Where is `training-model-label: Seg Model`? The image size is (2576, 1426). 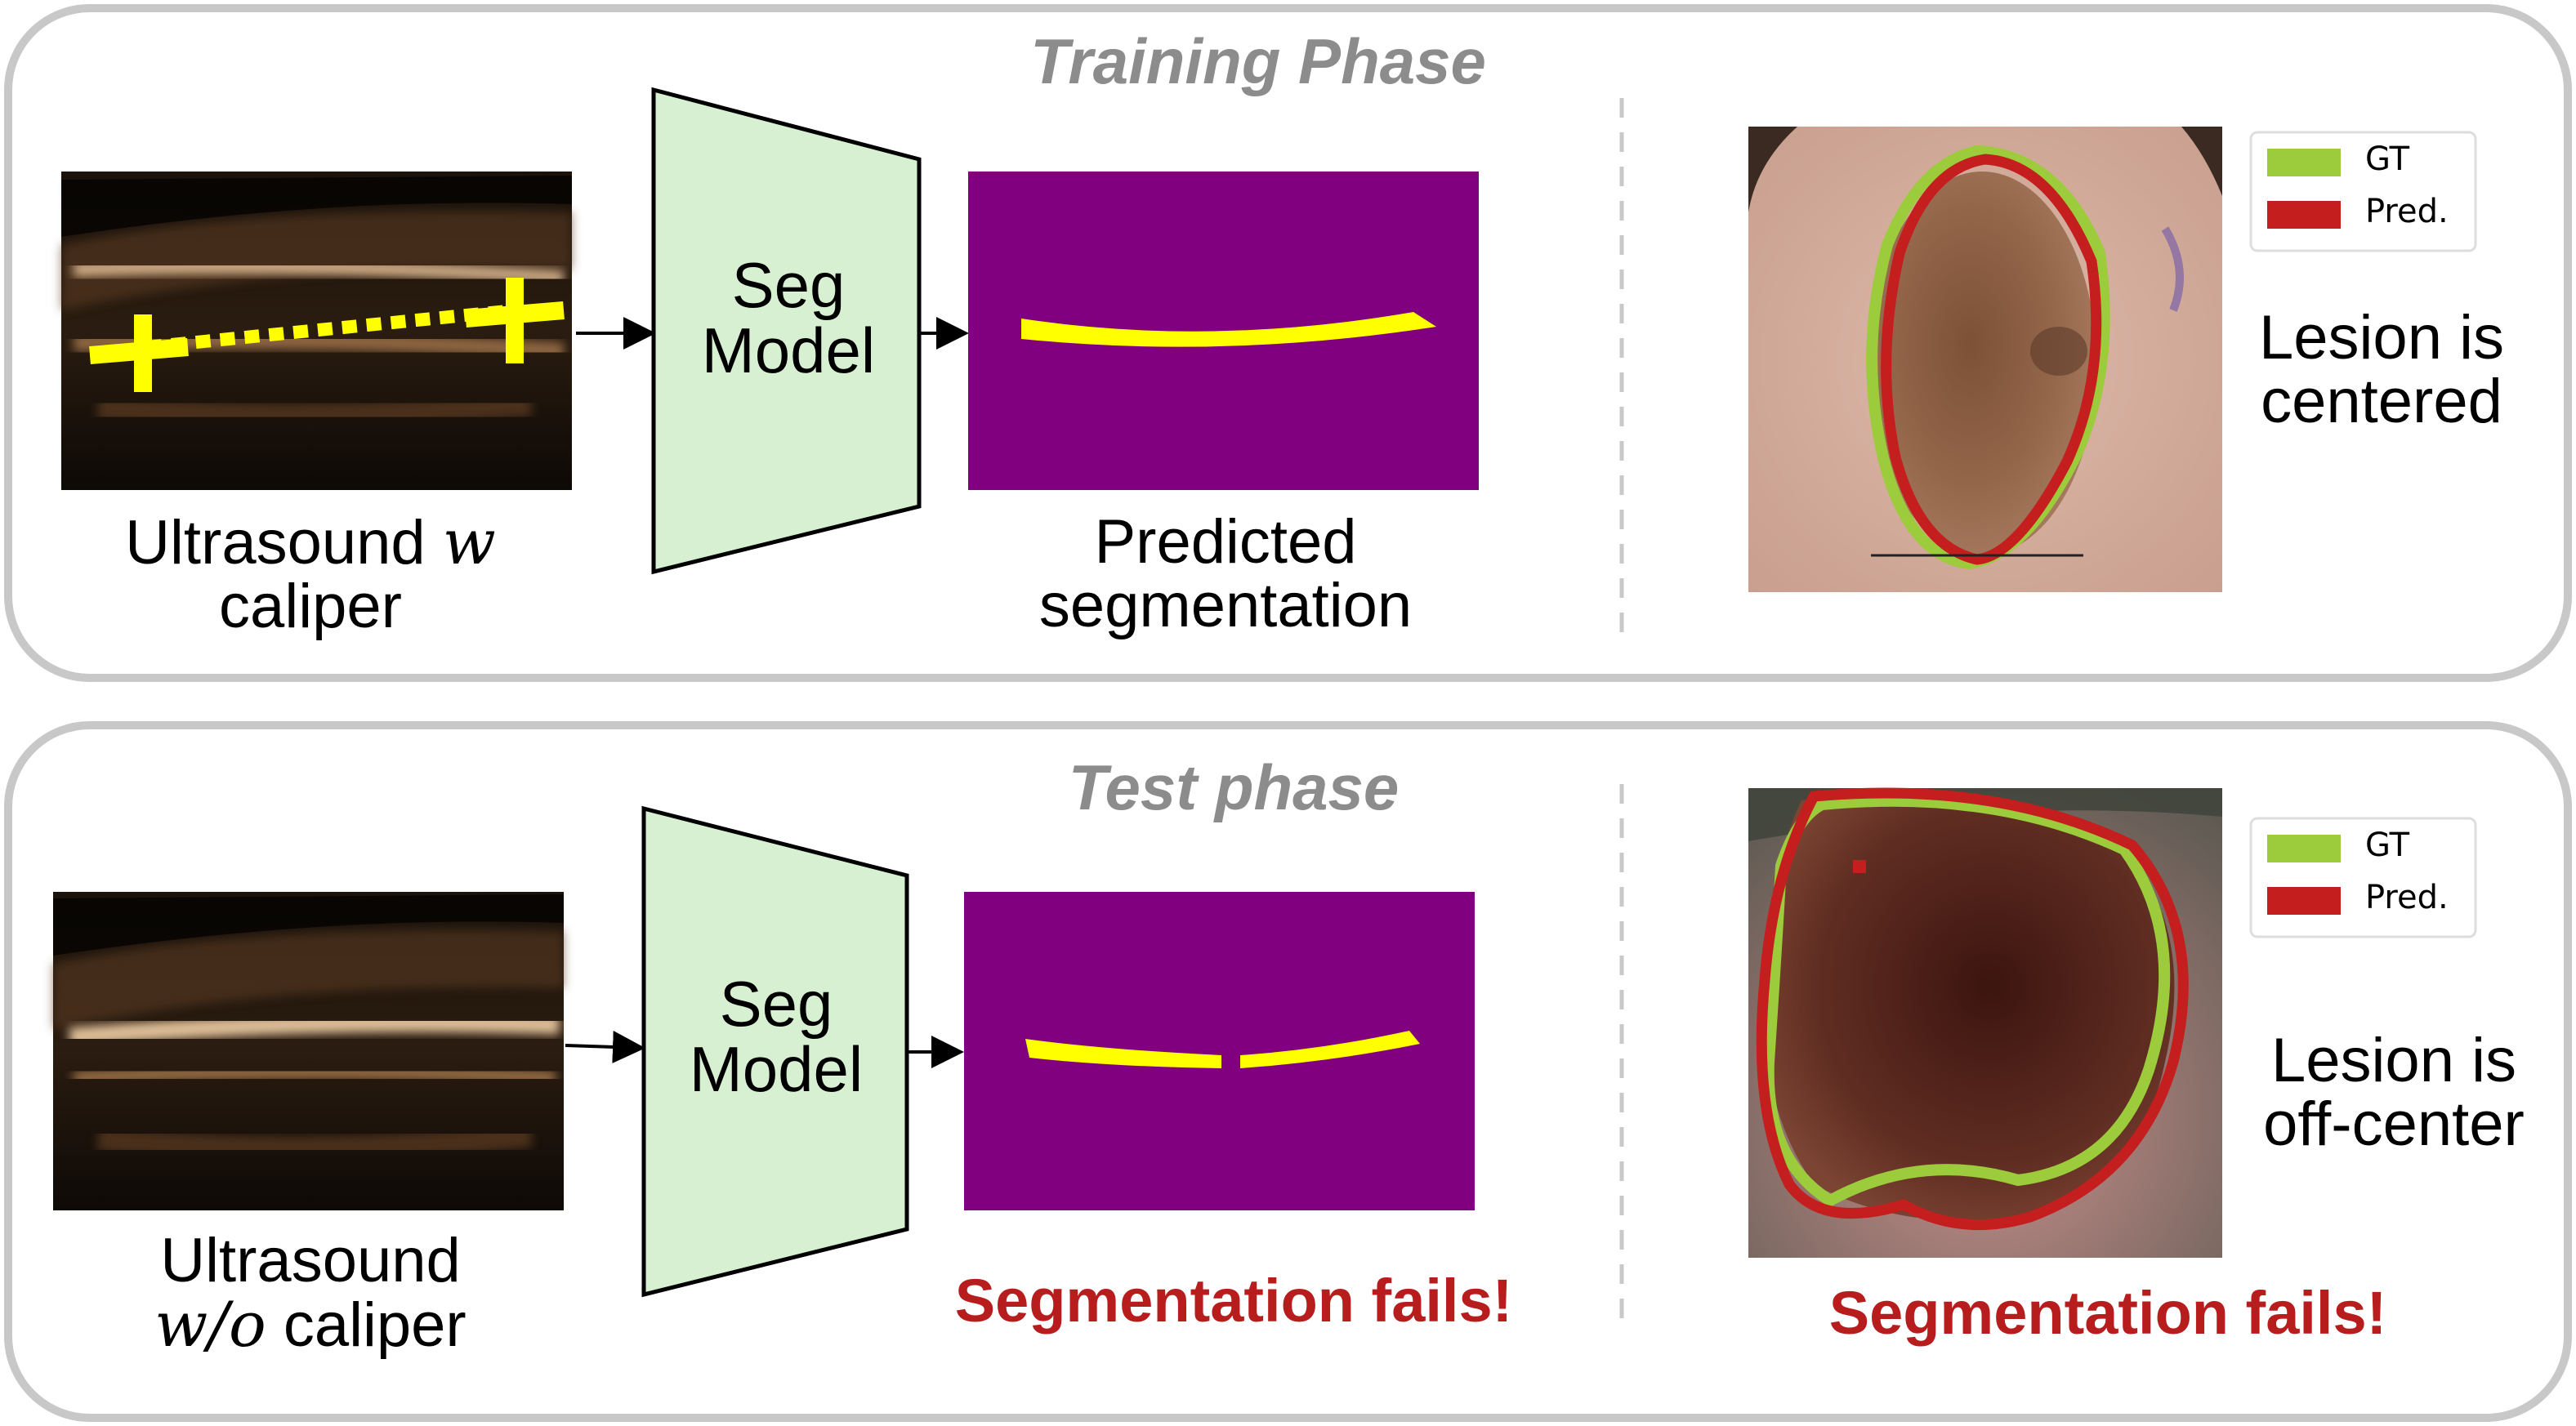
training-model-label: Seg Model is located at coordinates (789, 319).